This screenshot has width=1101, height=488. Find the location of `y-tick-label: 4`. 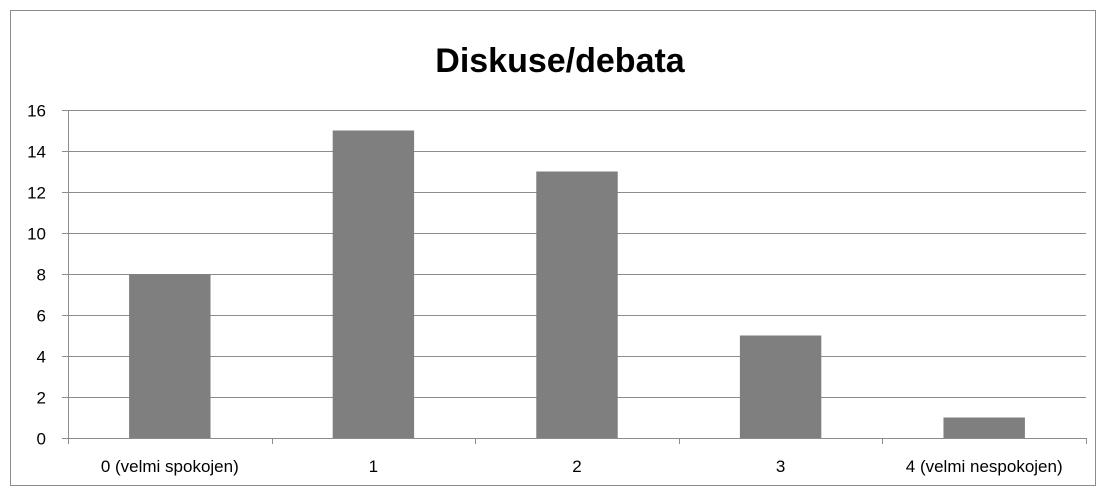

y-tick-label: 4 is located at coordinates (41, 357).